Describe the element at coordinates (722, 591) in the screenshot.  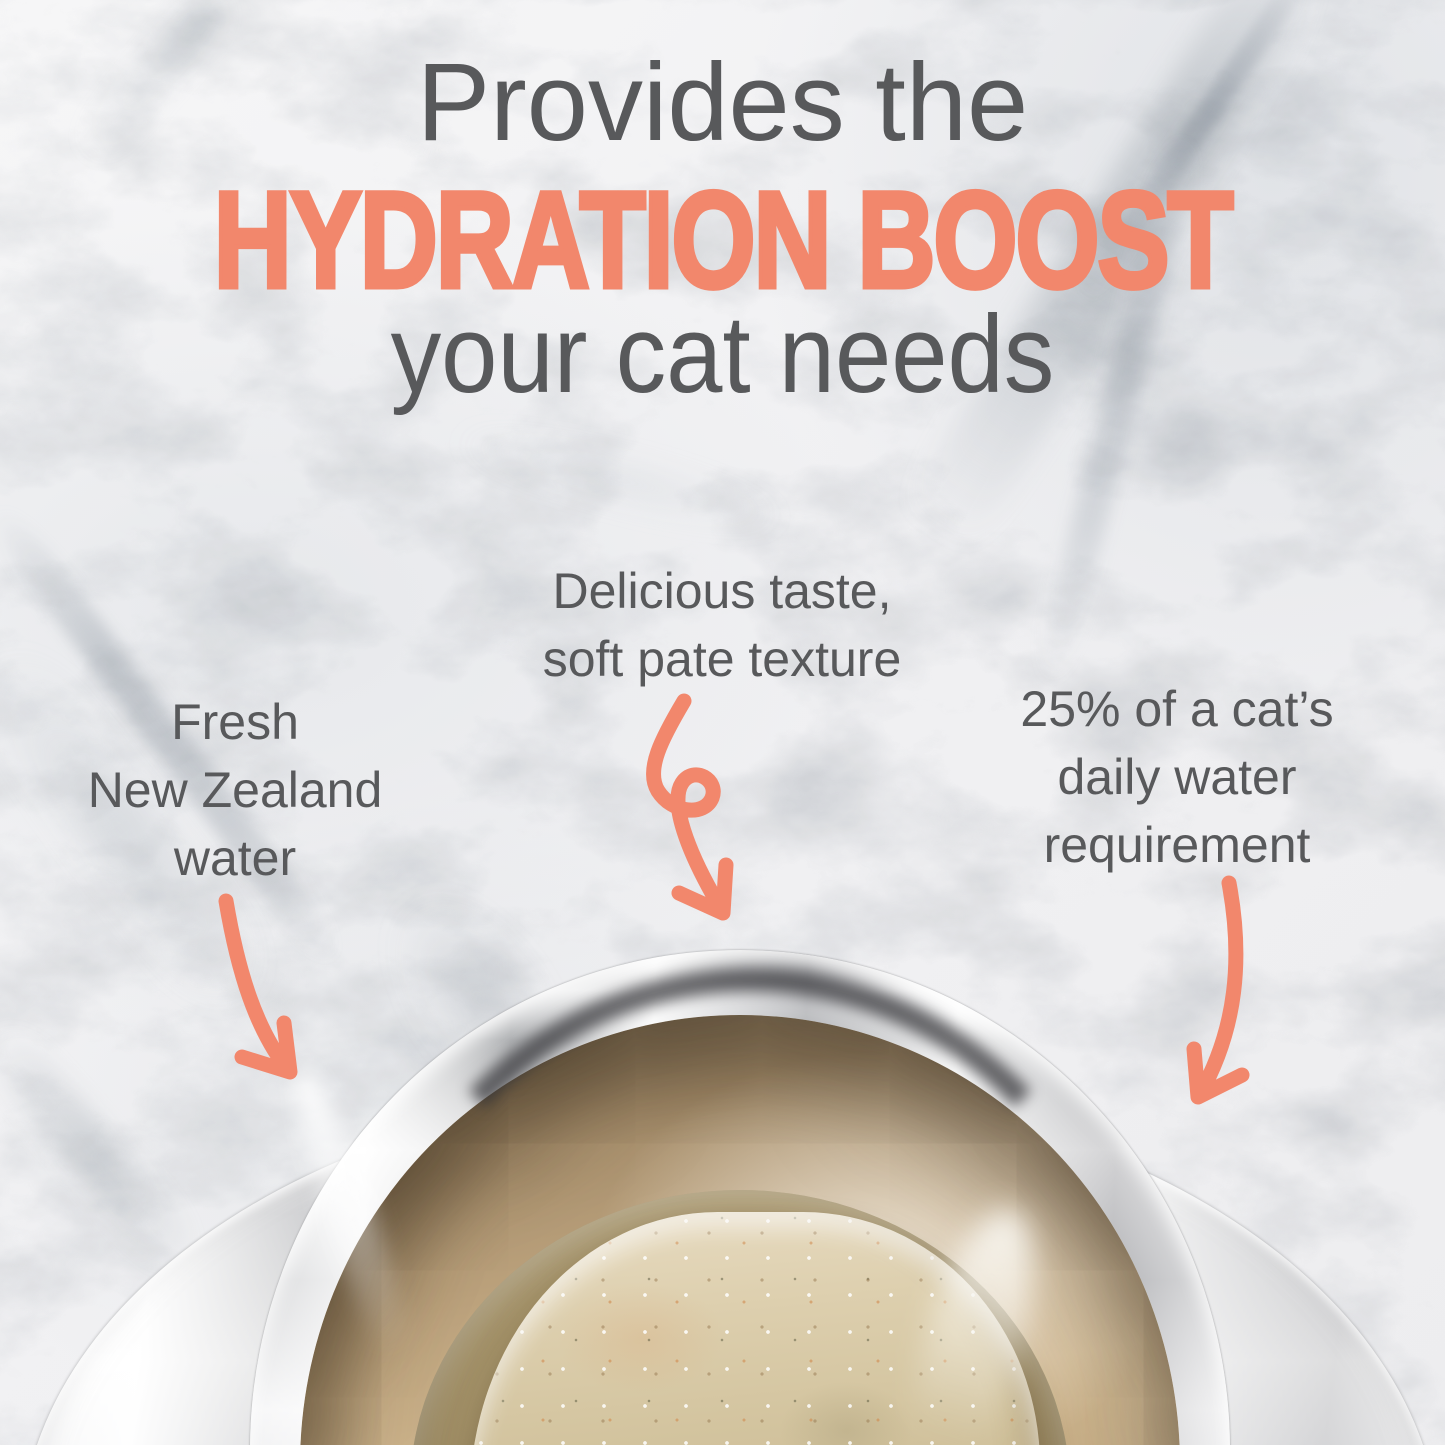
I see `callout-line: Delicious taste,` at that location.